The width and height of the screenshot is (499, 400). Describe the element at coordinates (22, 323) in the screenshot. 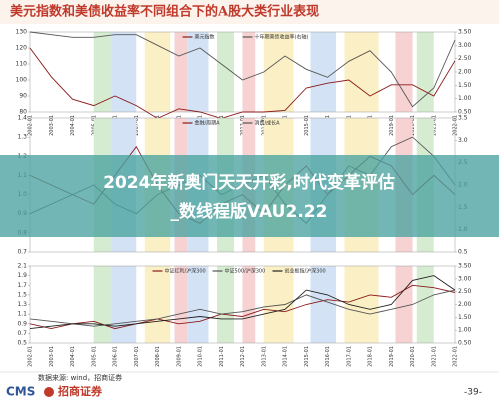

I see `y-tick-label: 0.9` at that location.